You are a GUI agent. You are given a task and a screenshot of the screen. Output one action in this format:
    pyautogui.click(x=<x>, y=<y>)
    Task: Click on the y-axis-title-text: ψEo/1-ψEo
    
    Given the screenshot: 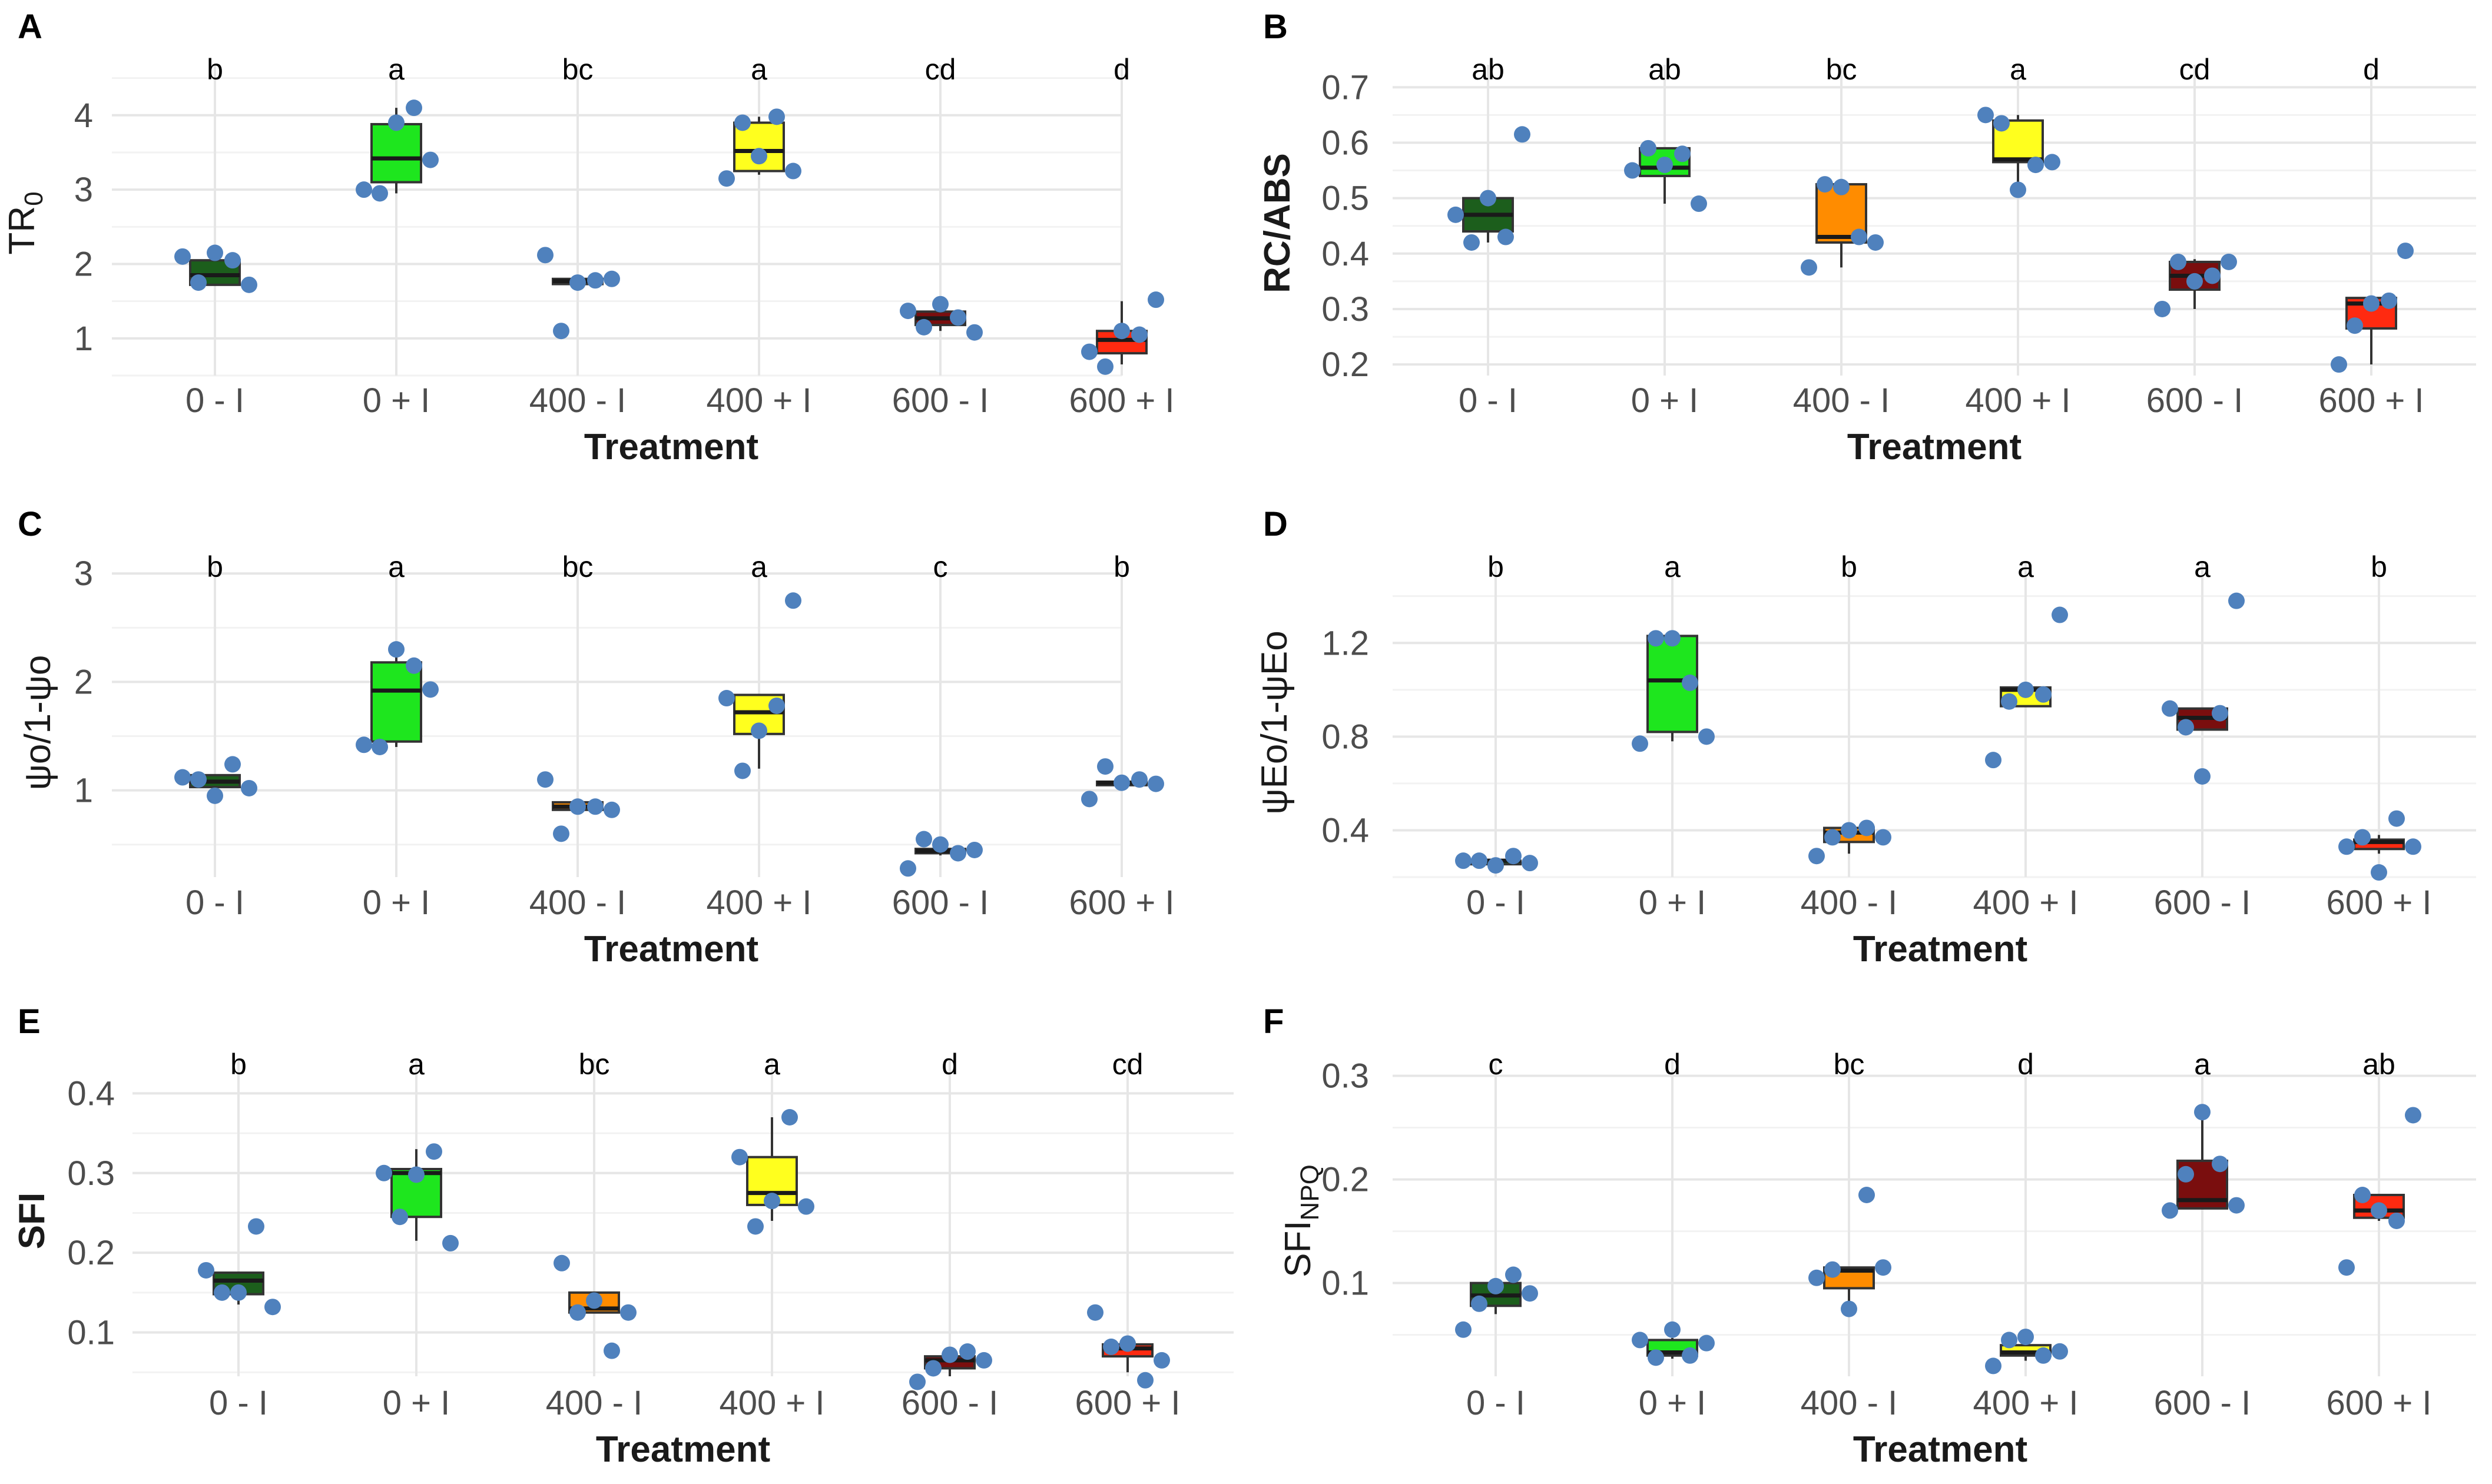 What is the action you would take?
    pyautogui.click(x=1274, y=722)
    